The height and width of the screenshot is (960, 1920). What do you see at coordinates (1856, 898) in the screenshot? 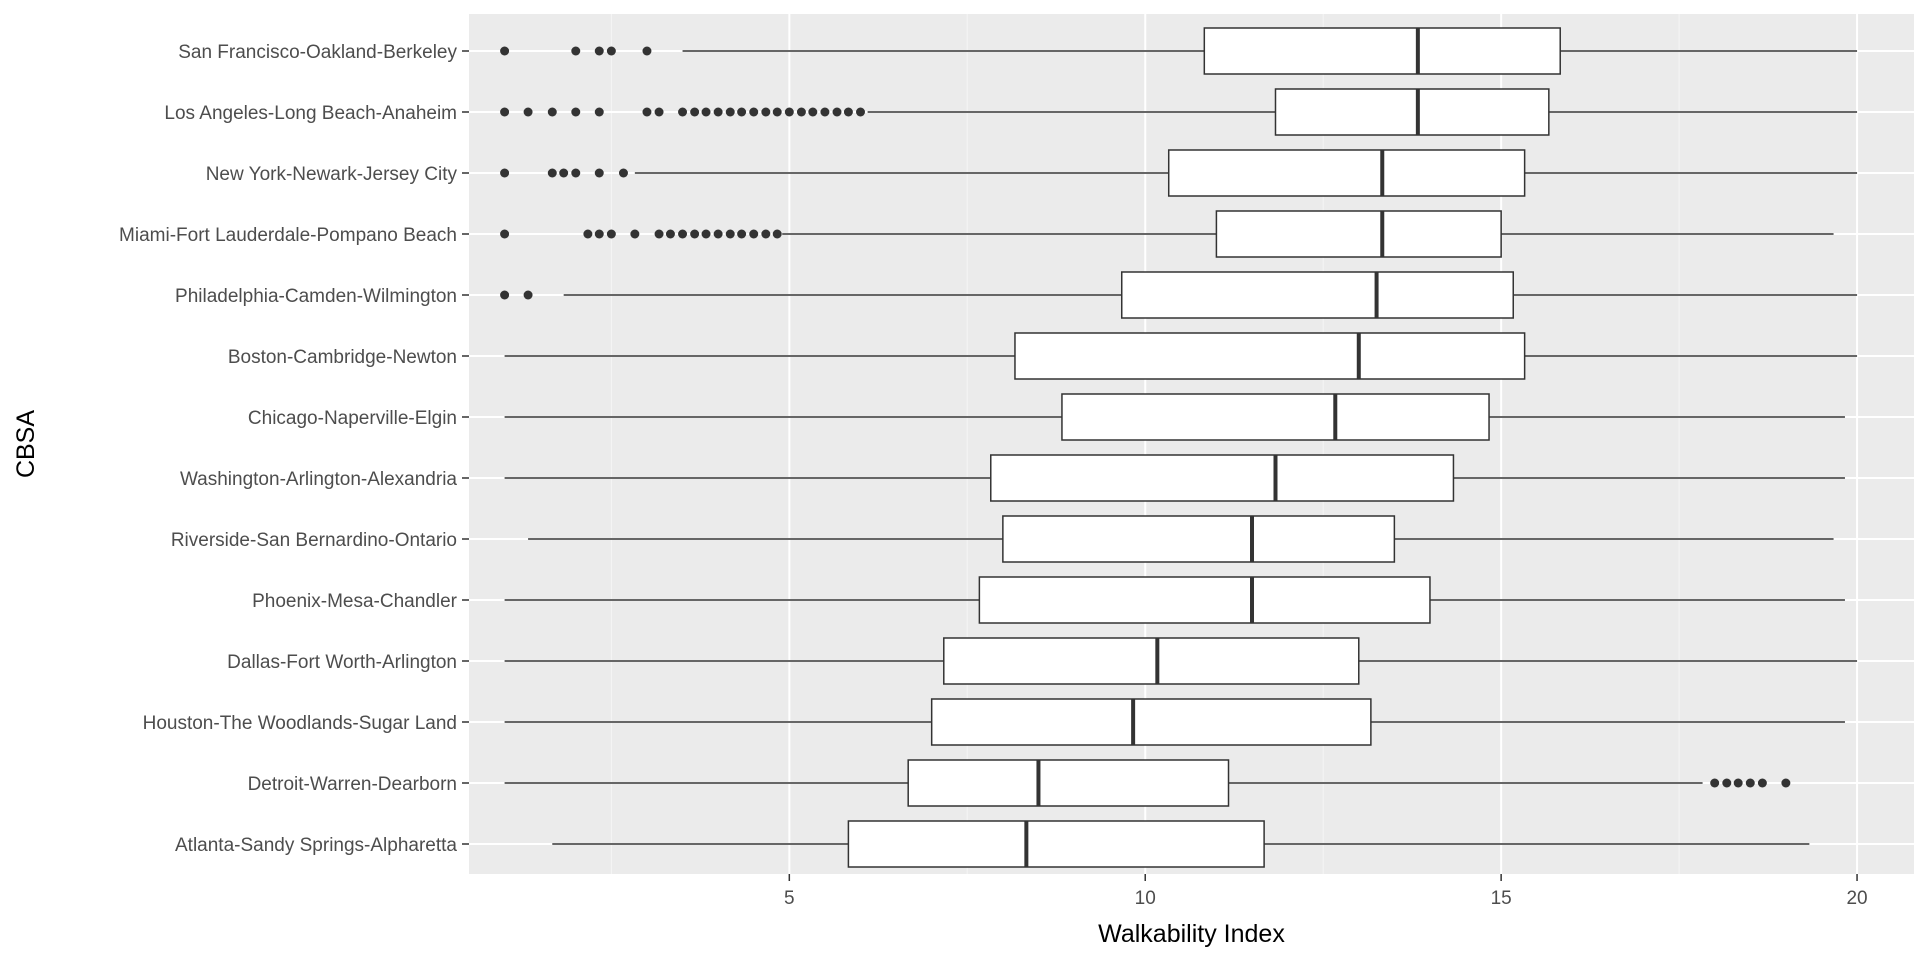
I see `x-tick-label: 20` at bounding box center [1856, 898].